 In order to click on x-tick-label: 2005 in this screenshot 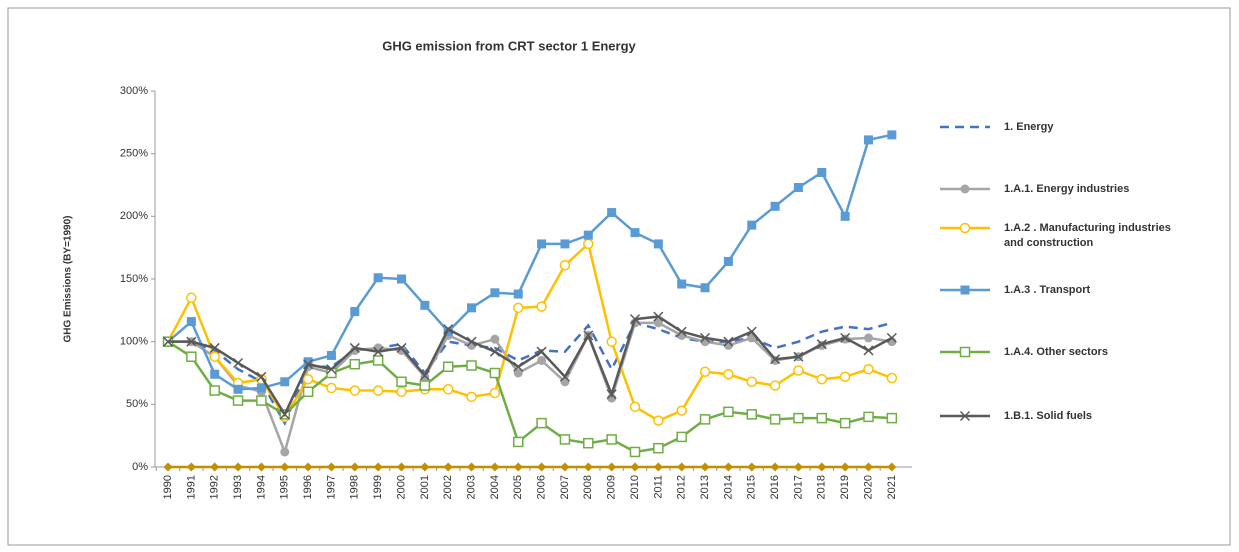, I will do `click(518, 487)`.